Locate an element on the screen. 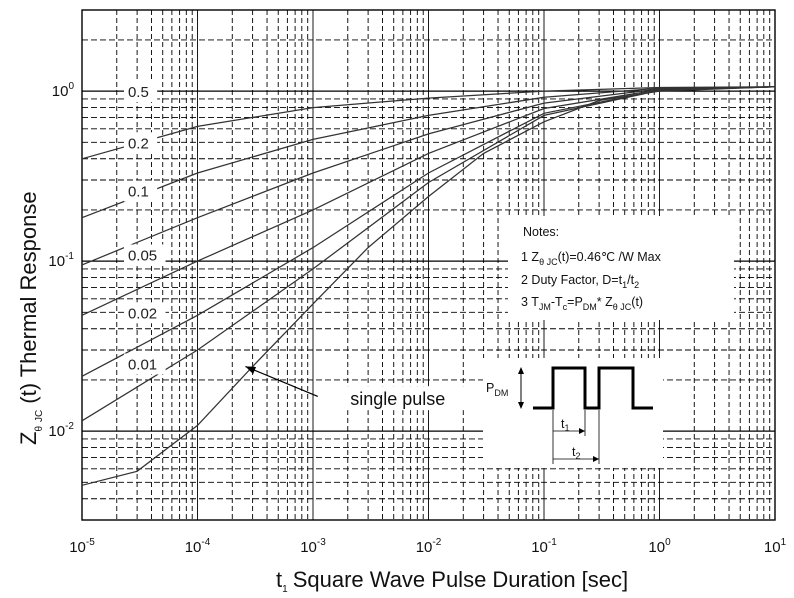  series-label: 0.05 is located at coordinates (142, 256).